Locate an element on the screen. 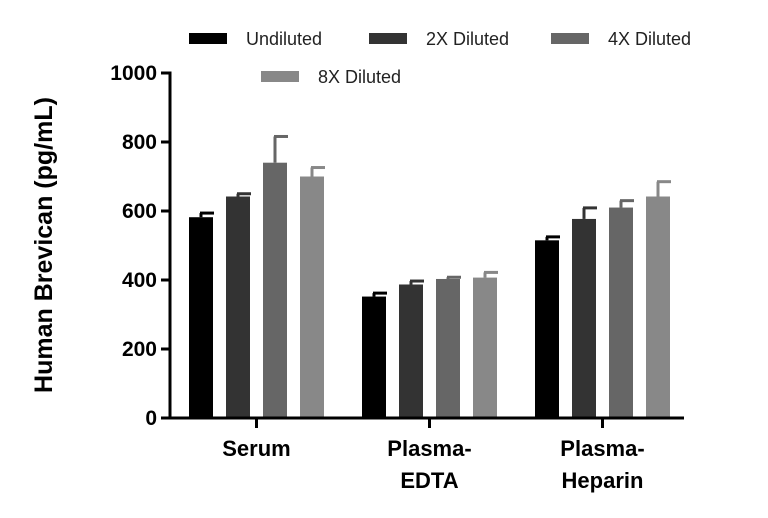 The image size is (768, 518). category-label: EDTA is located at coordinates (429, 480).